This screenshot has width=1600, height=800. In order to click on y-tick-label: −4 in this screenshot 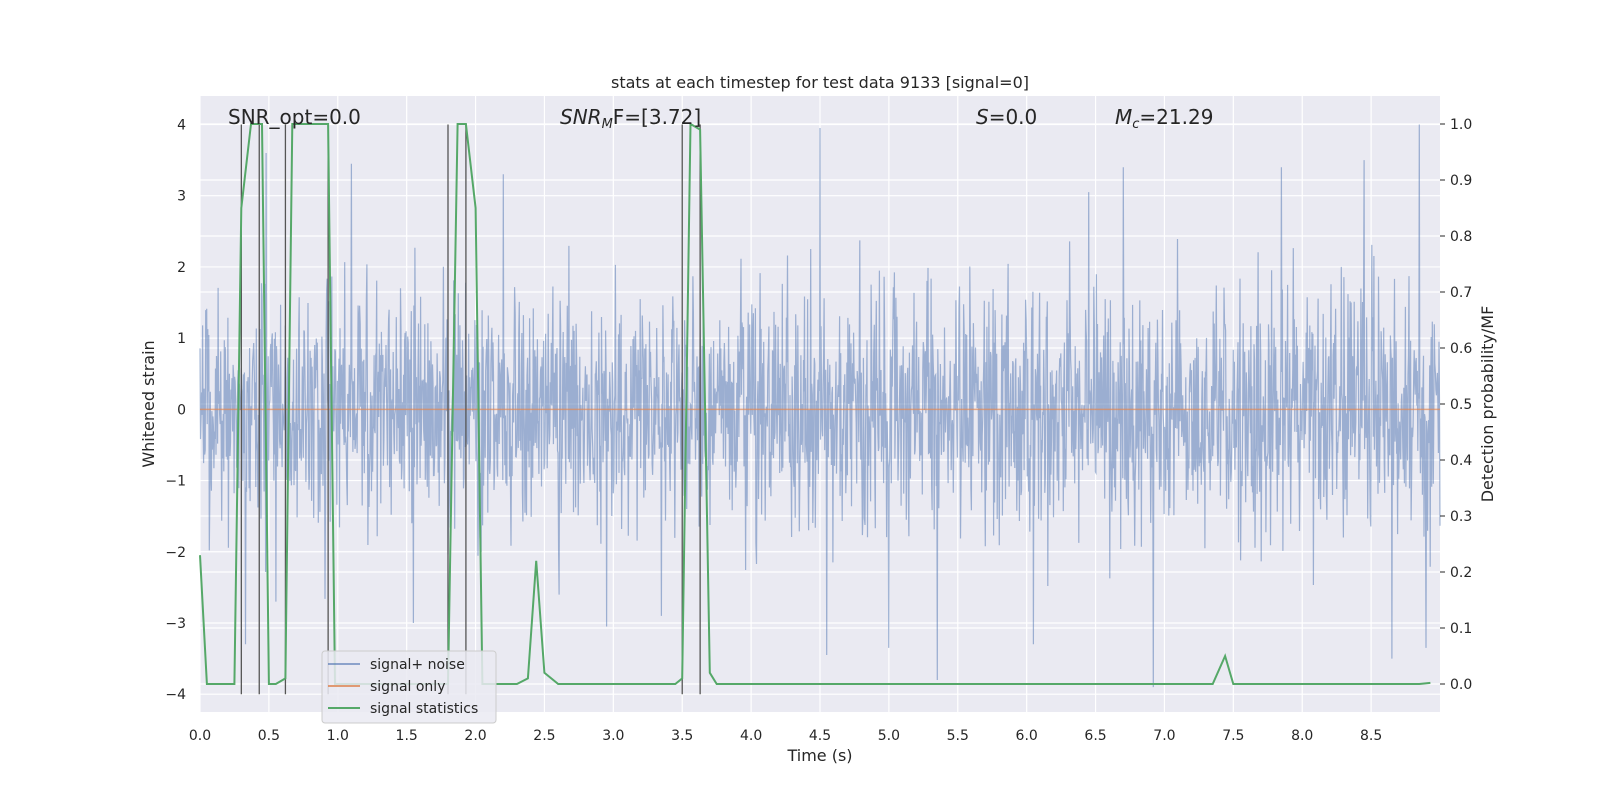, I will do `click(175, 695)`.